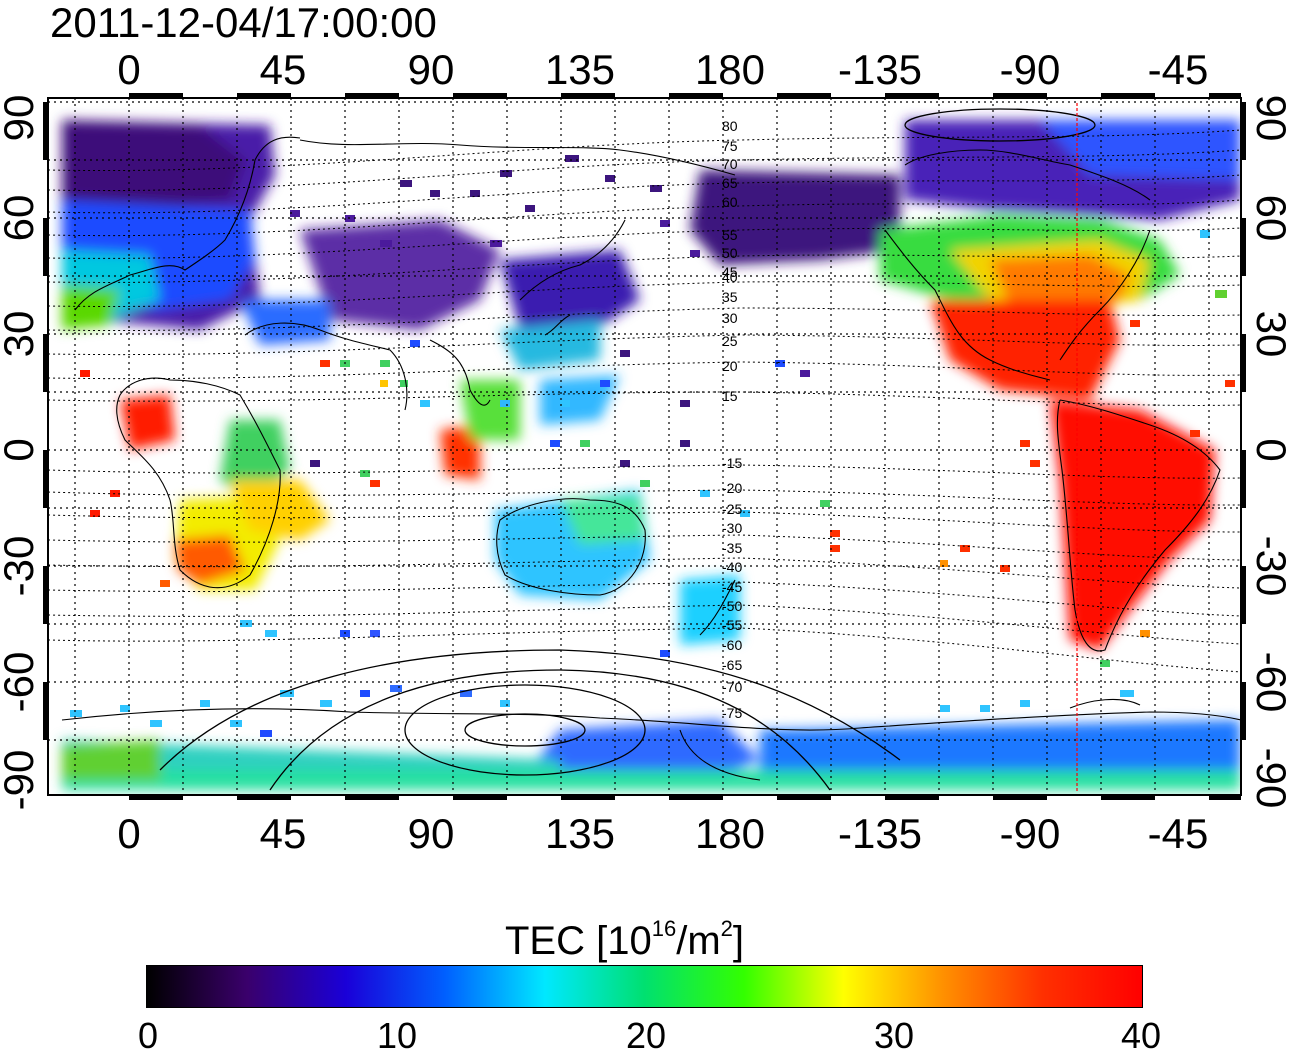 This screenshot has width=1292, height=1057. Describe the element at coordinates (732, 665) in the screenshot. I see `contour-label: -65` at that location.